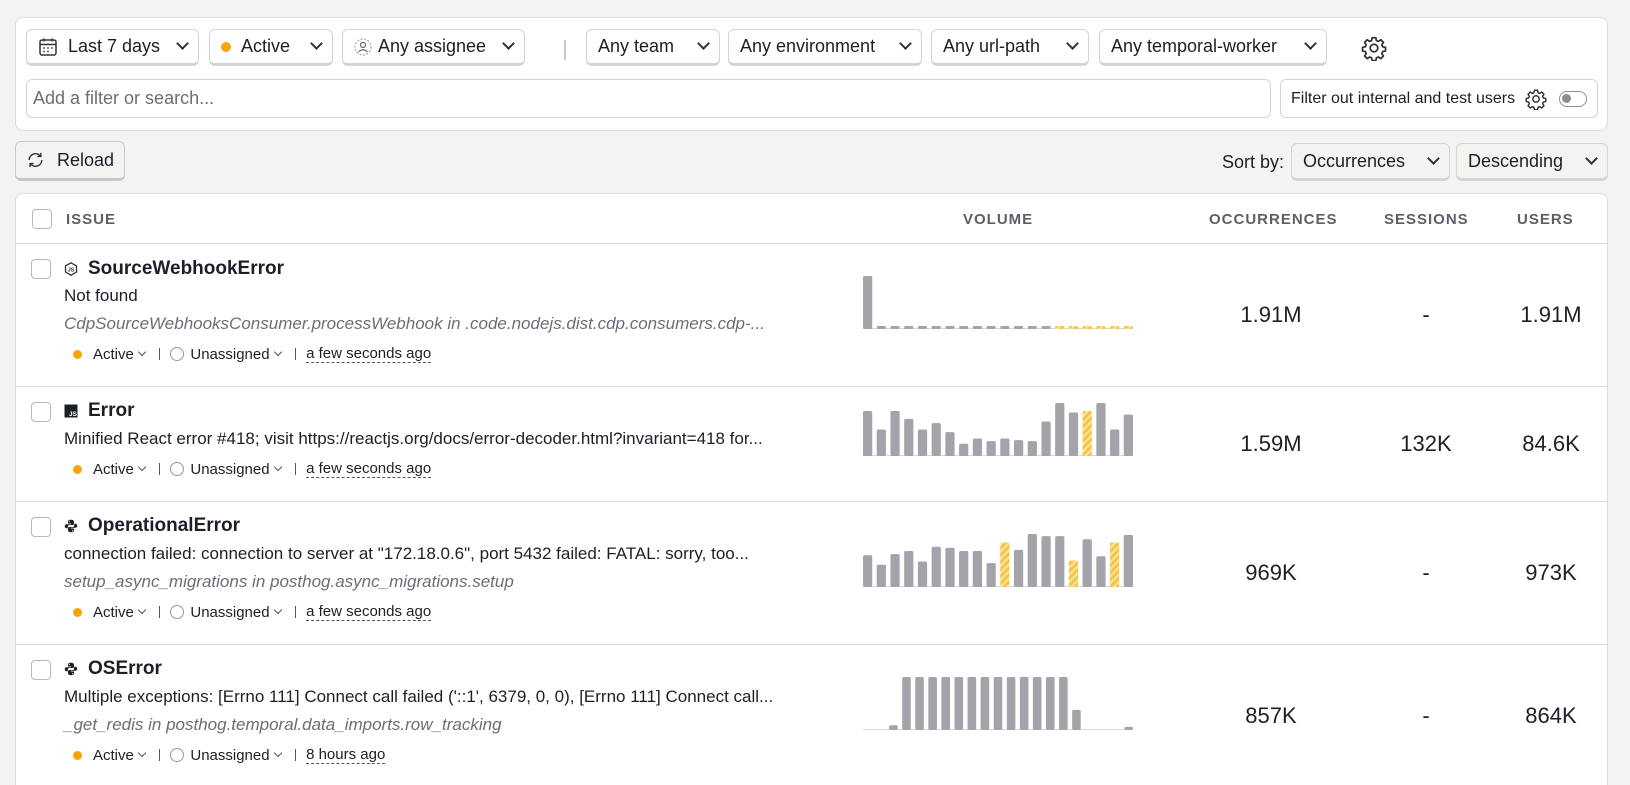  Describe the element at coordinates (648, 98) in the screenshot. I see `search-input` at that location.